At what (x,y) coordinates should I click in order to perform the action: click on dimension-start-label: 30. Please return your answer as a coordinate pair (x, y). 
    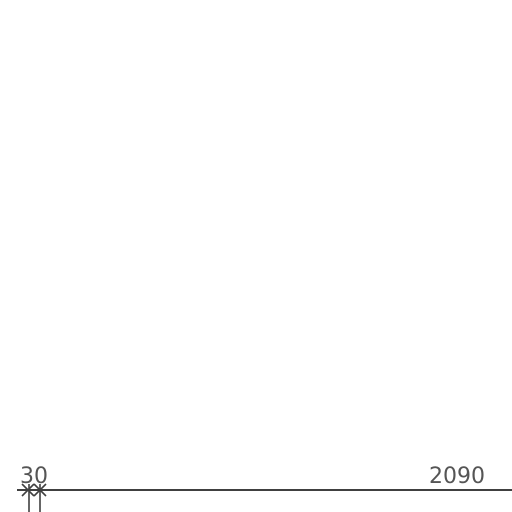
    Looking at the image, I should click on (34, 476).